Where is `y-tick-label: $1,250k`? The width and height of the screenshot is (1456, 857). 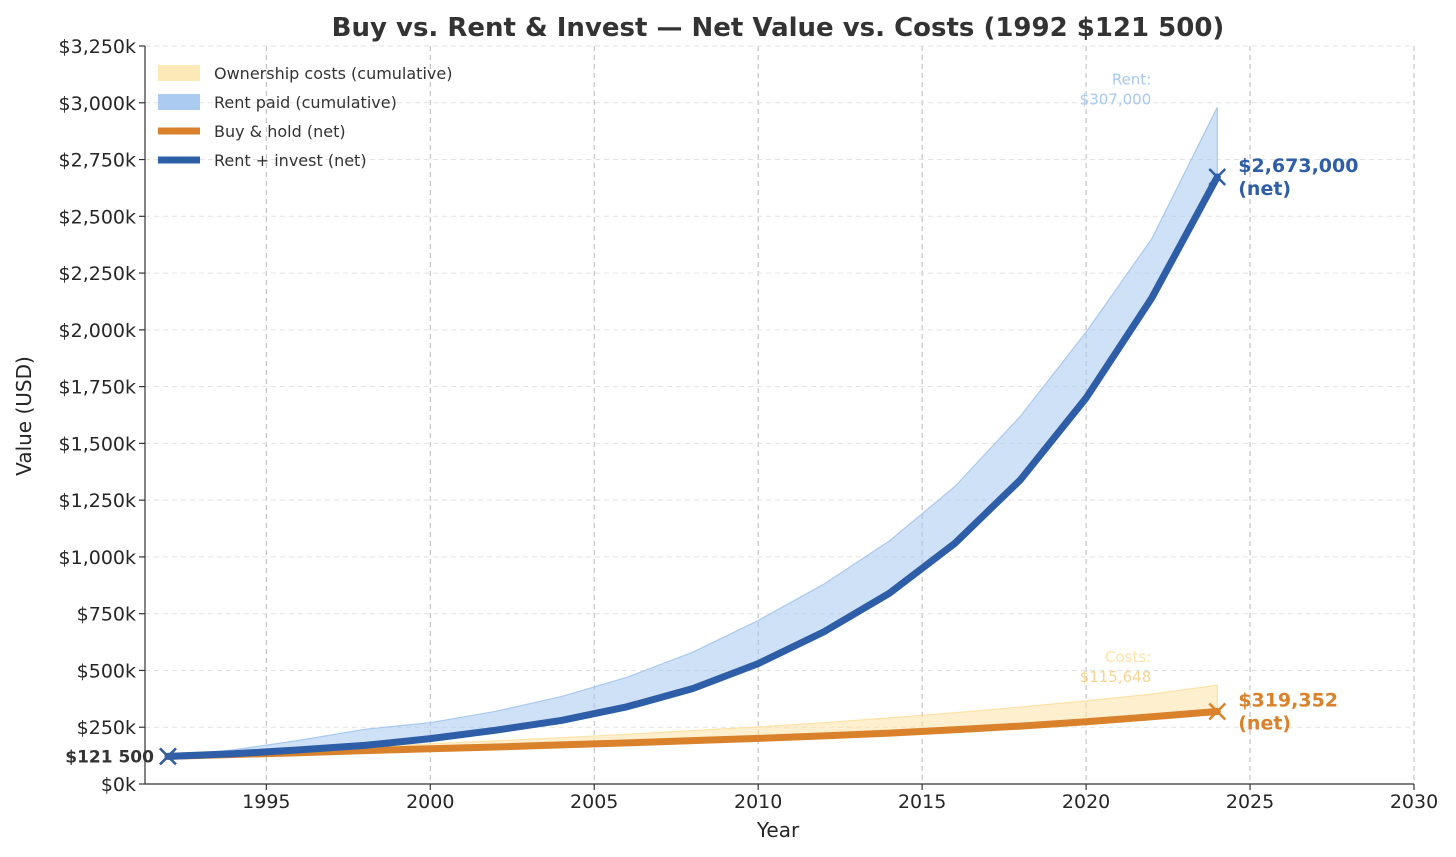 y-tick-label: $1,250k is located at coordinates (97, 501).